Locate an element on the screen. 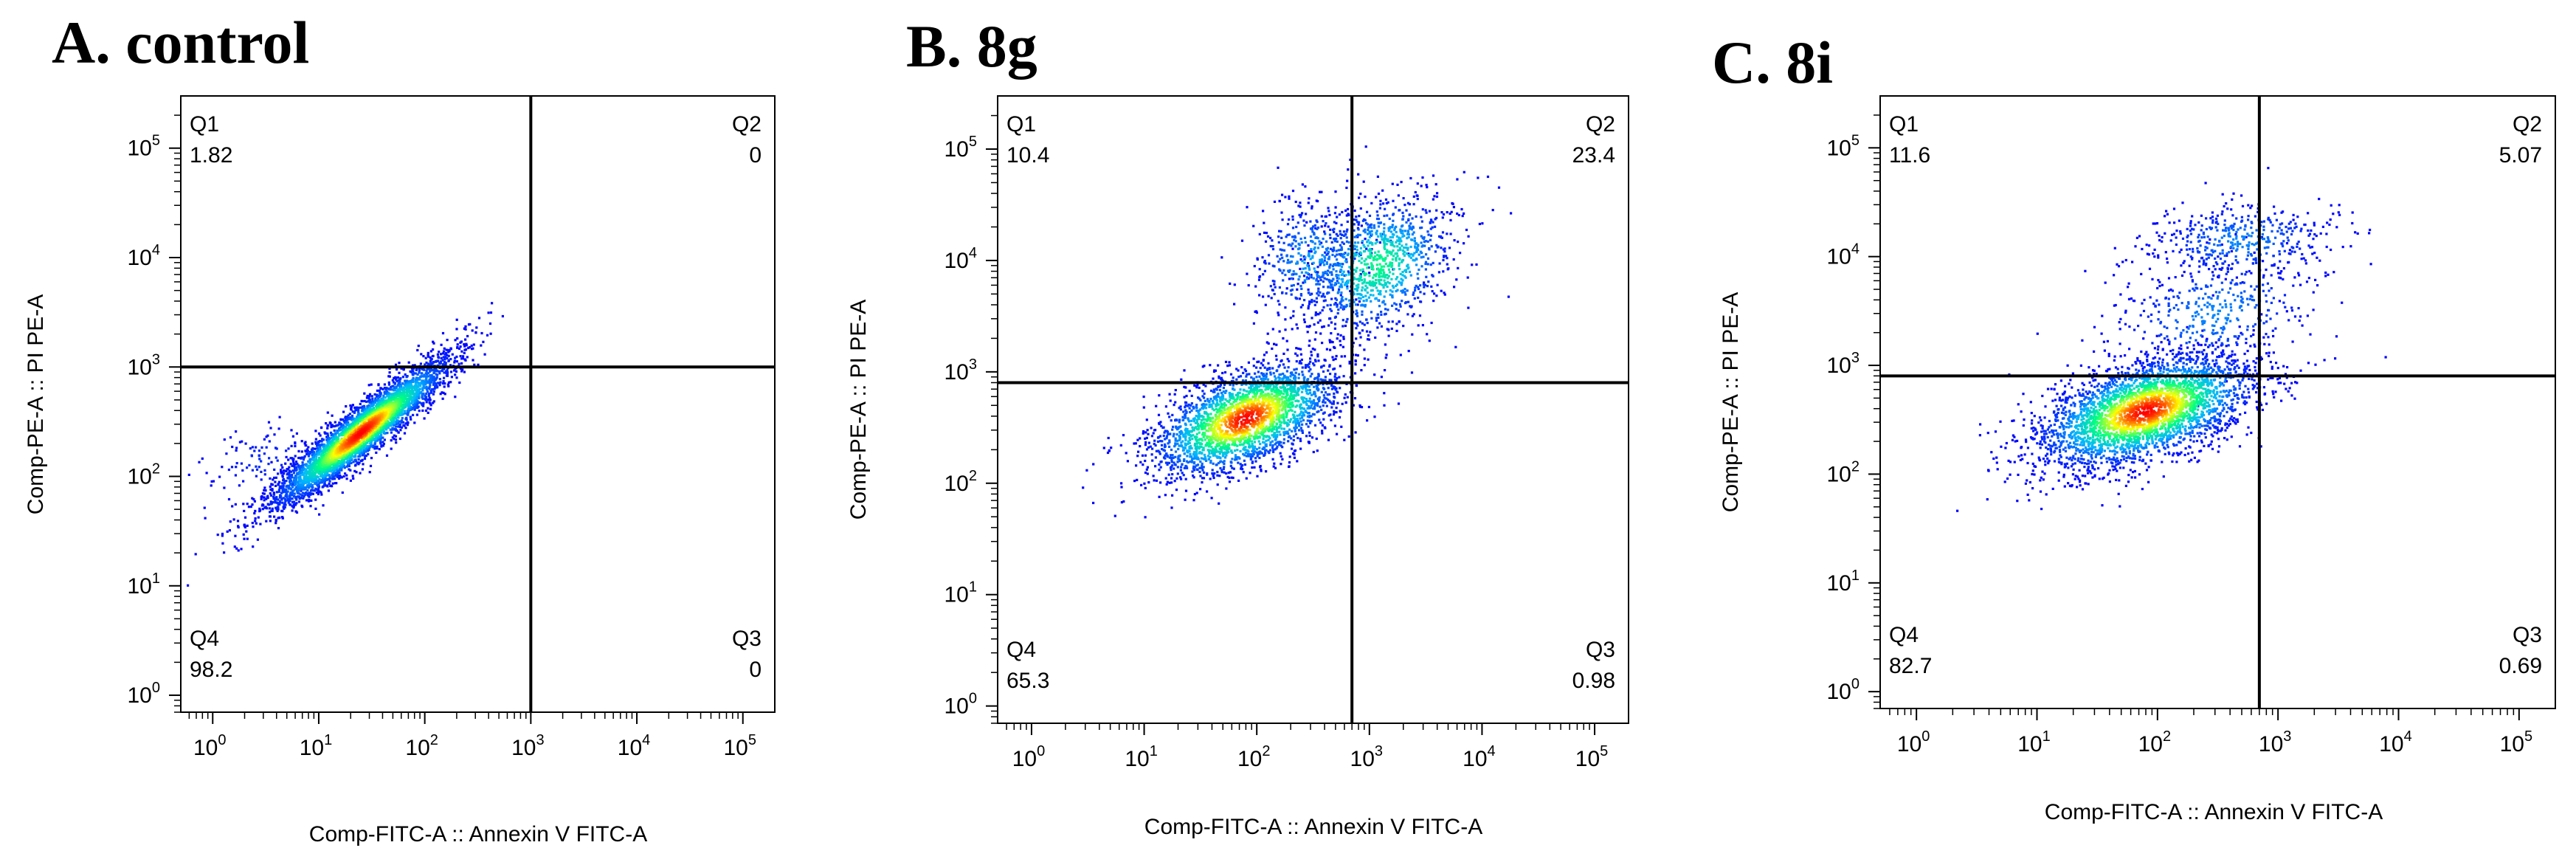 This screenshot has height=862, width=2576. x-tick-exponent: 2 is located at coordinates (434, 740).